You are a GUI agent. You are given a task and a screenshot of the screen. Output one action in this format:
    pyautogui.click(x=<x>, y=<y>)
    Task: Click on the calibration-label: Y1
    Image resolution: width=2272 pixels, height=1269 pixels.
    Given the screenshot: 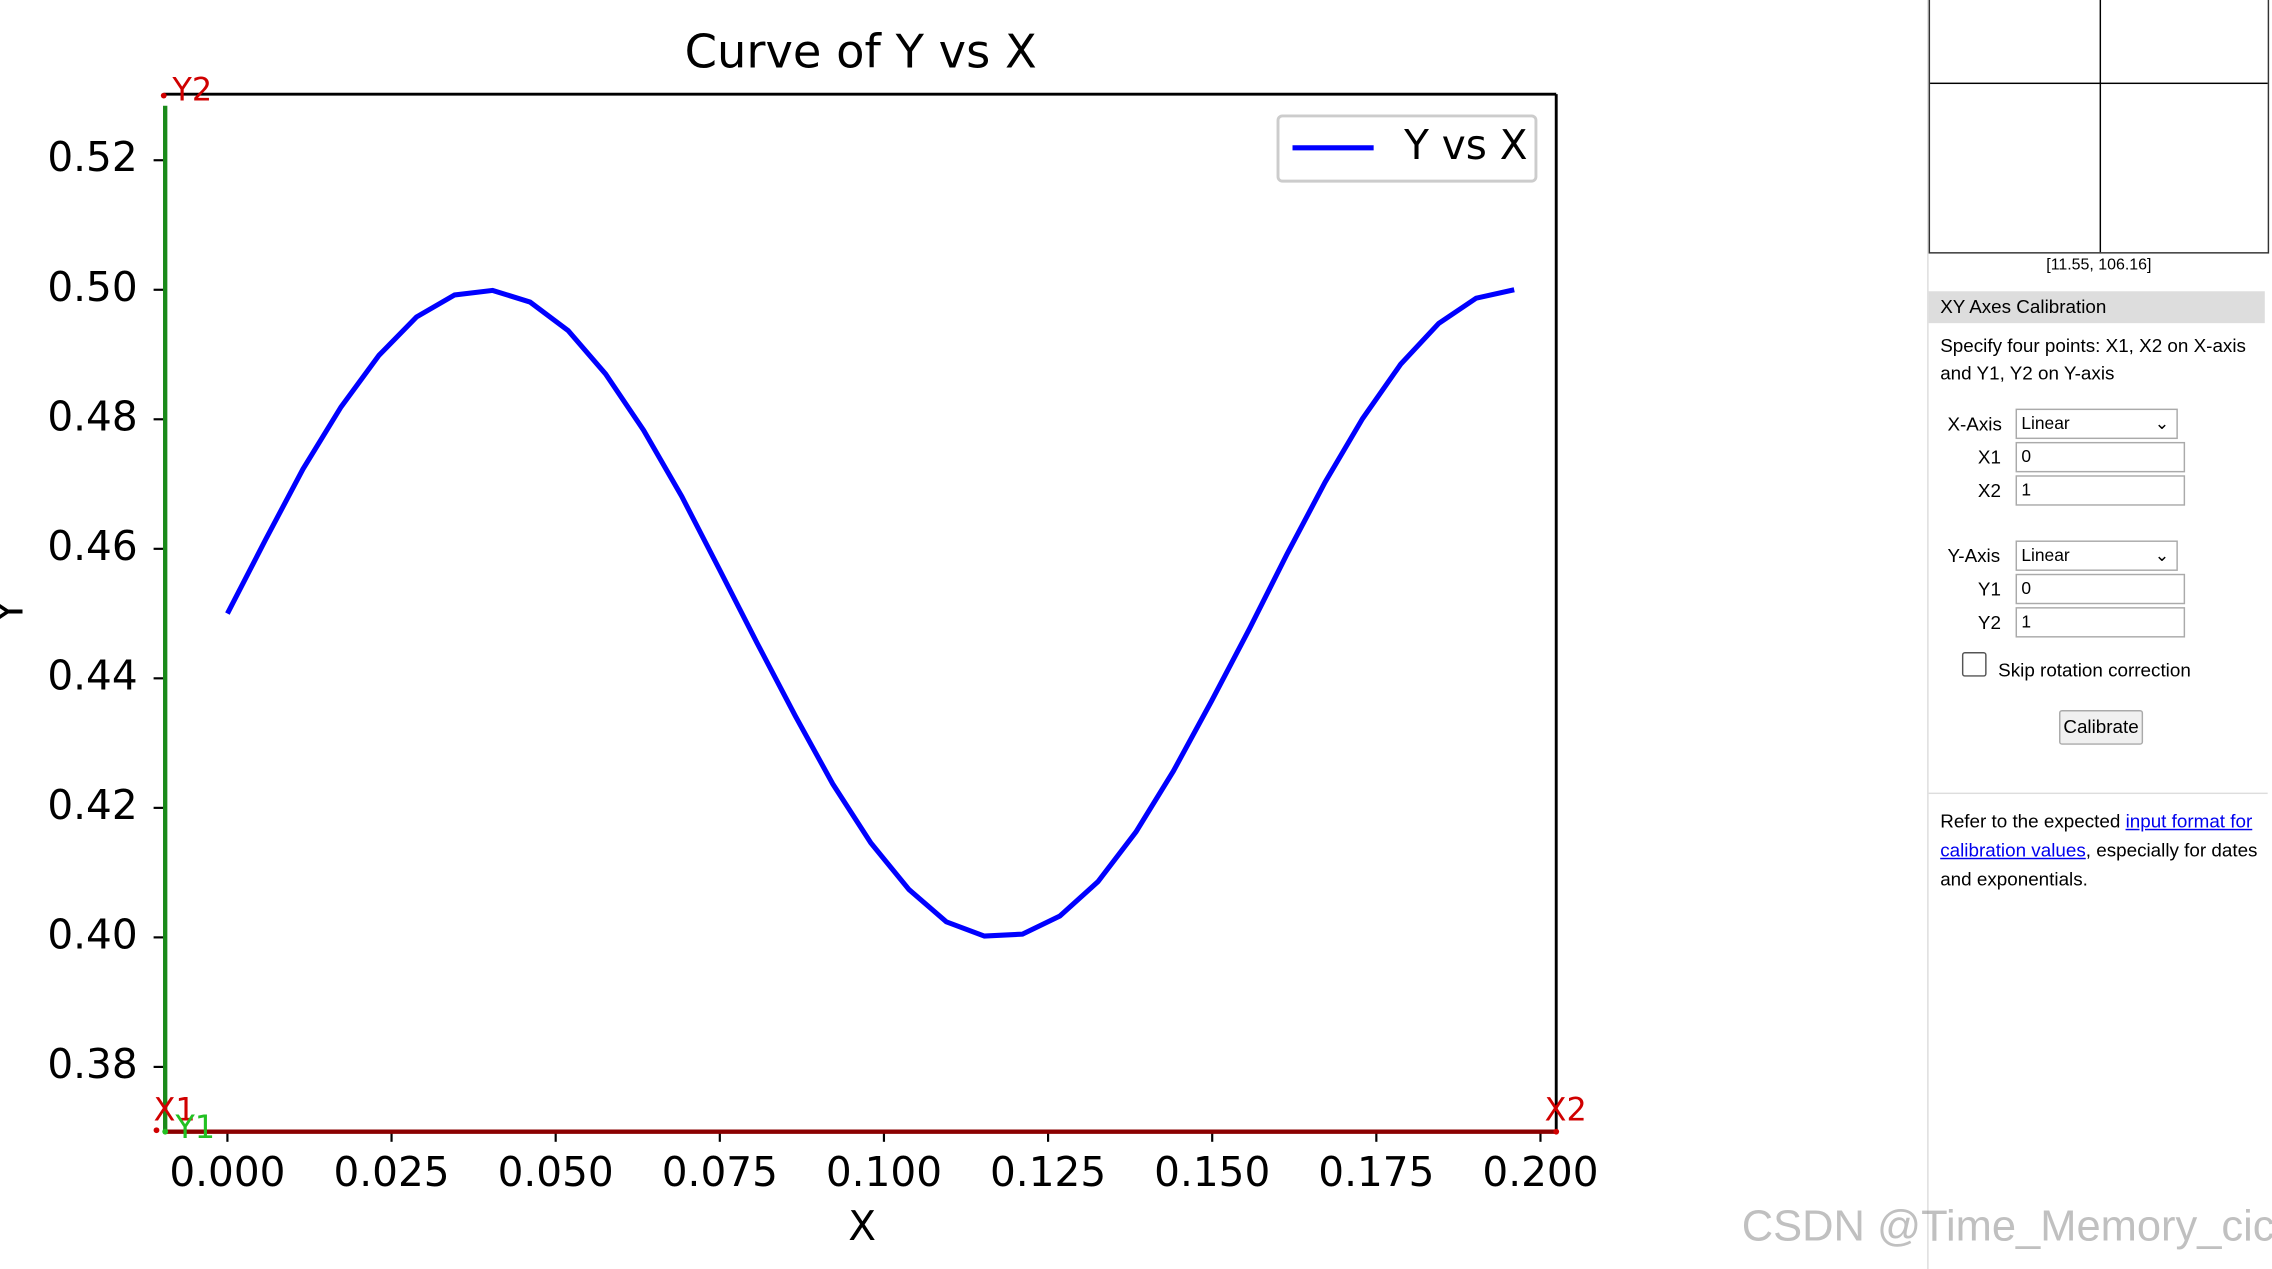 What is the action you would take?
    pyautogui.click(x=194, y=1127)
    